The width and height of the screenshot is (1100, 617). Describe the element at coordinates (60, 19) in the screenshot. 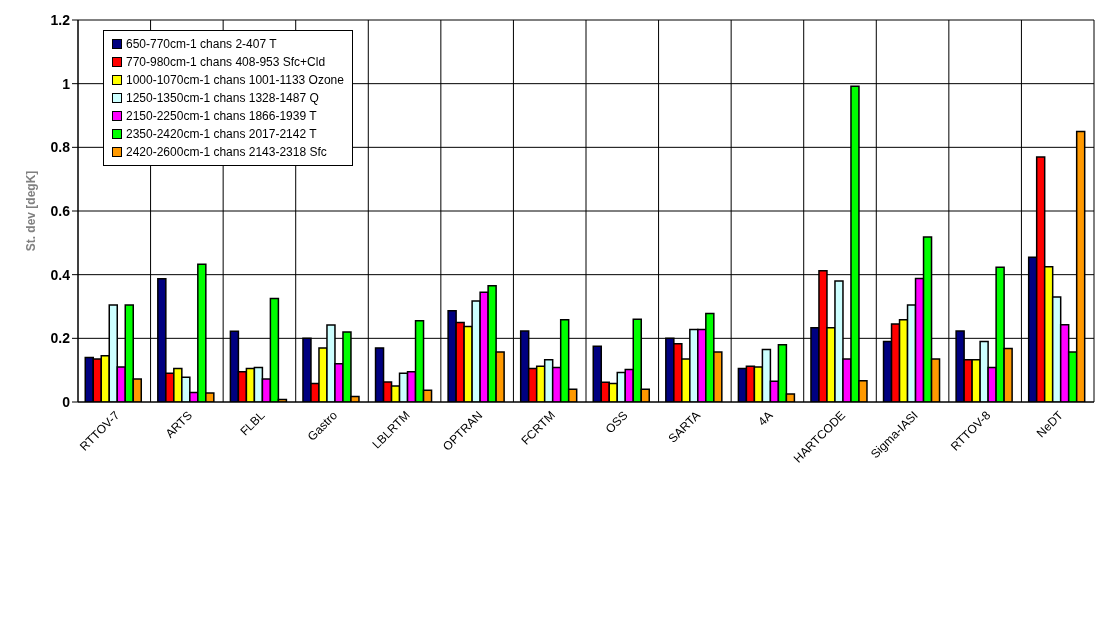

I see `y-tick-label: 1.2` at that location.